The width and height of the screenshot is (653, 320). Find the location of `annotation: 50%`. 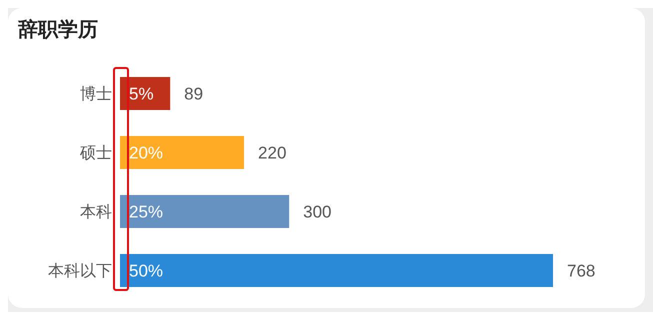

annotation: 50% is located at coordinates (146, 271).